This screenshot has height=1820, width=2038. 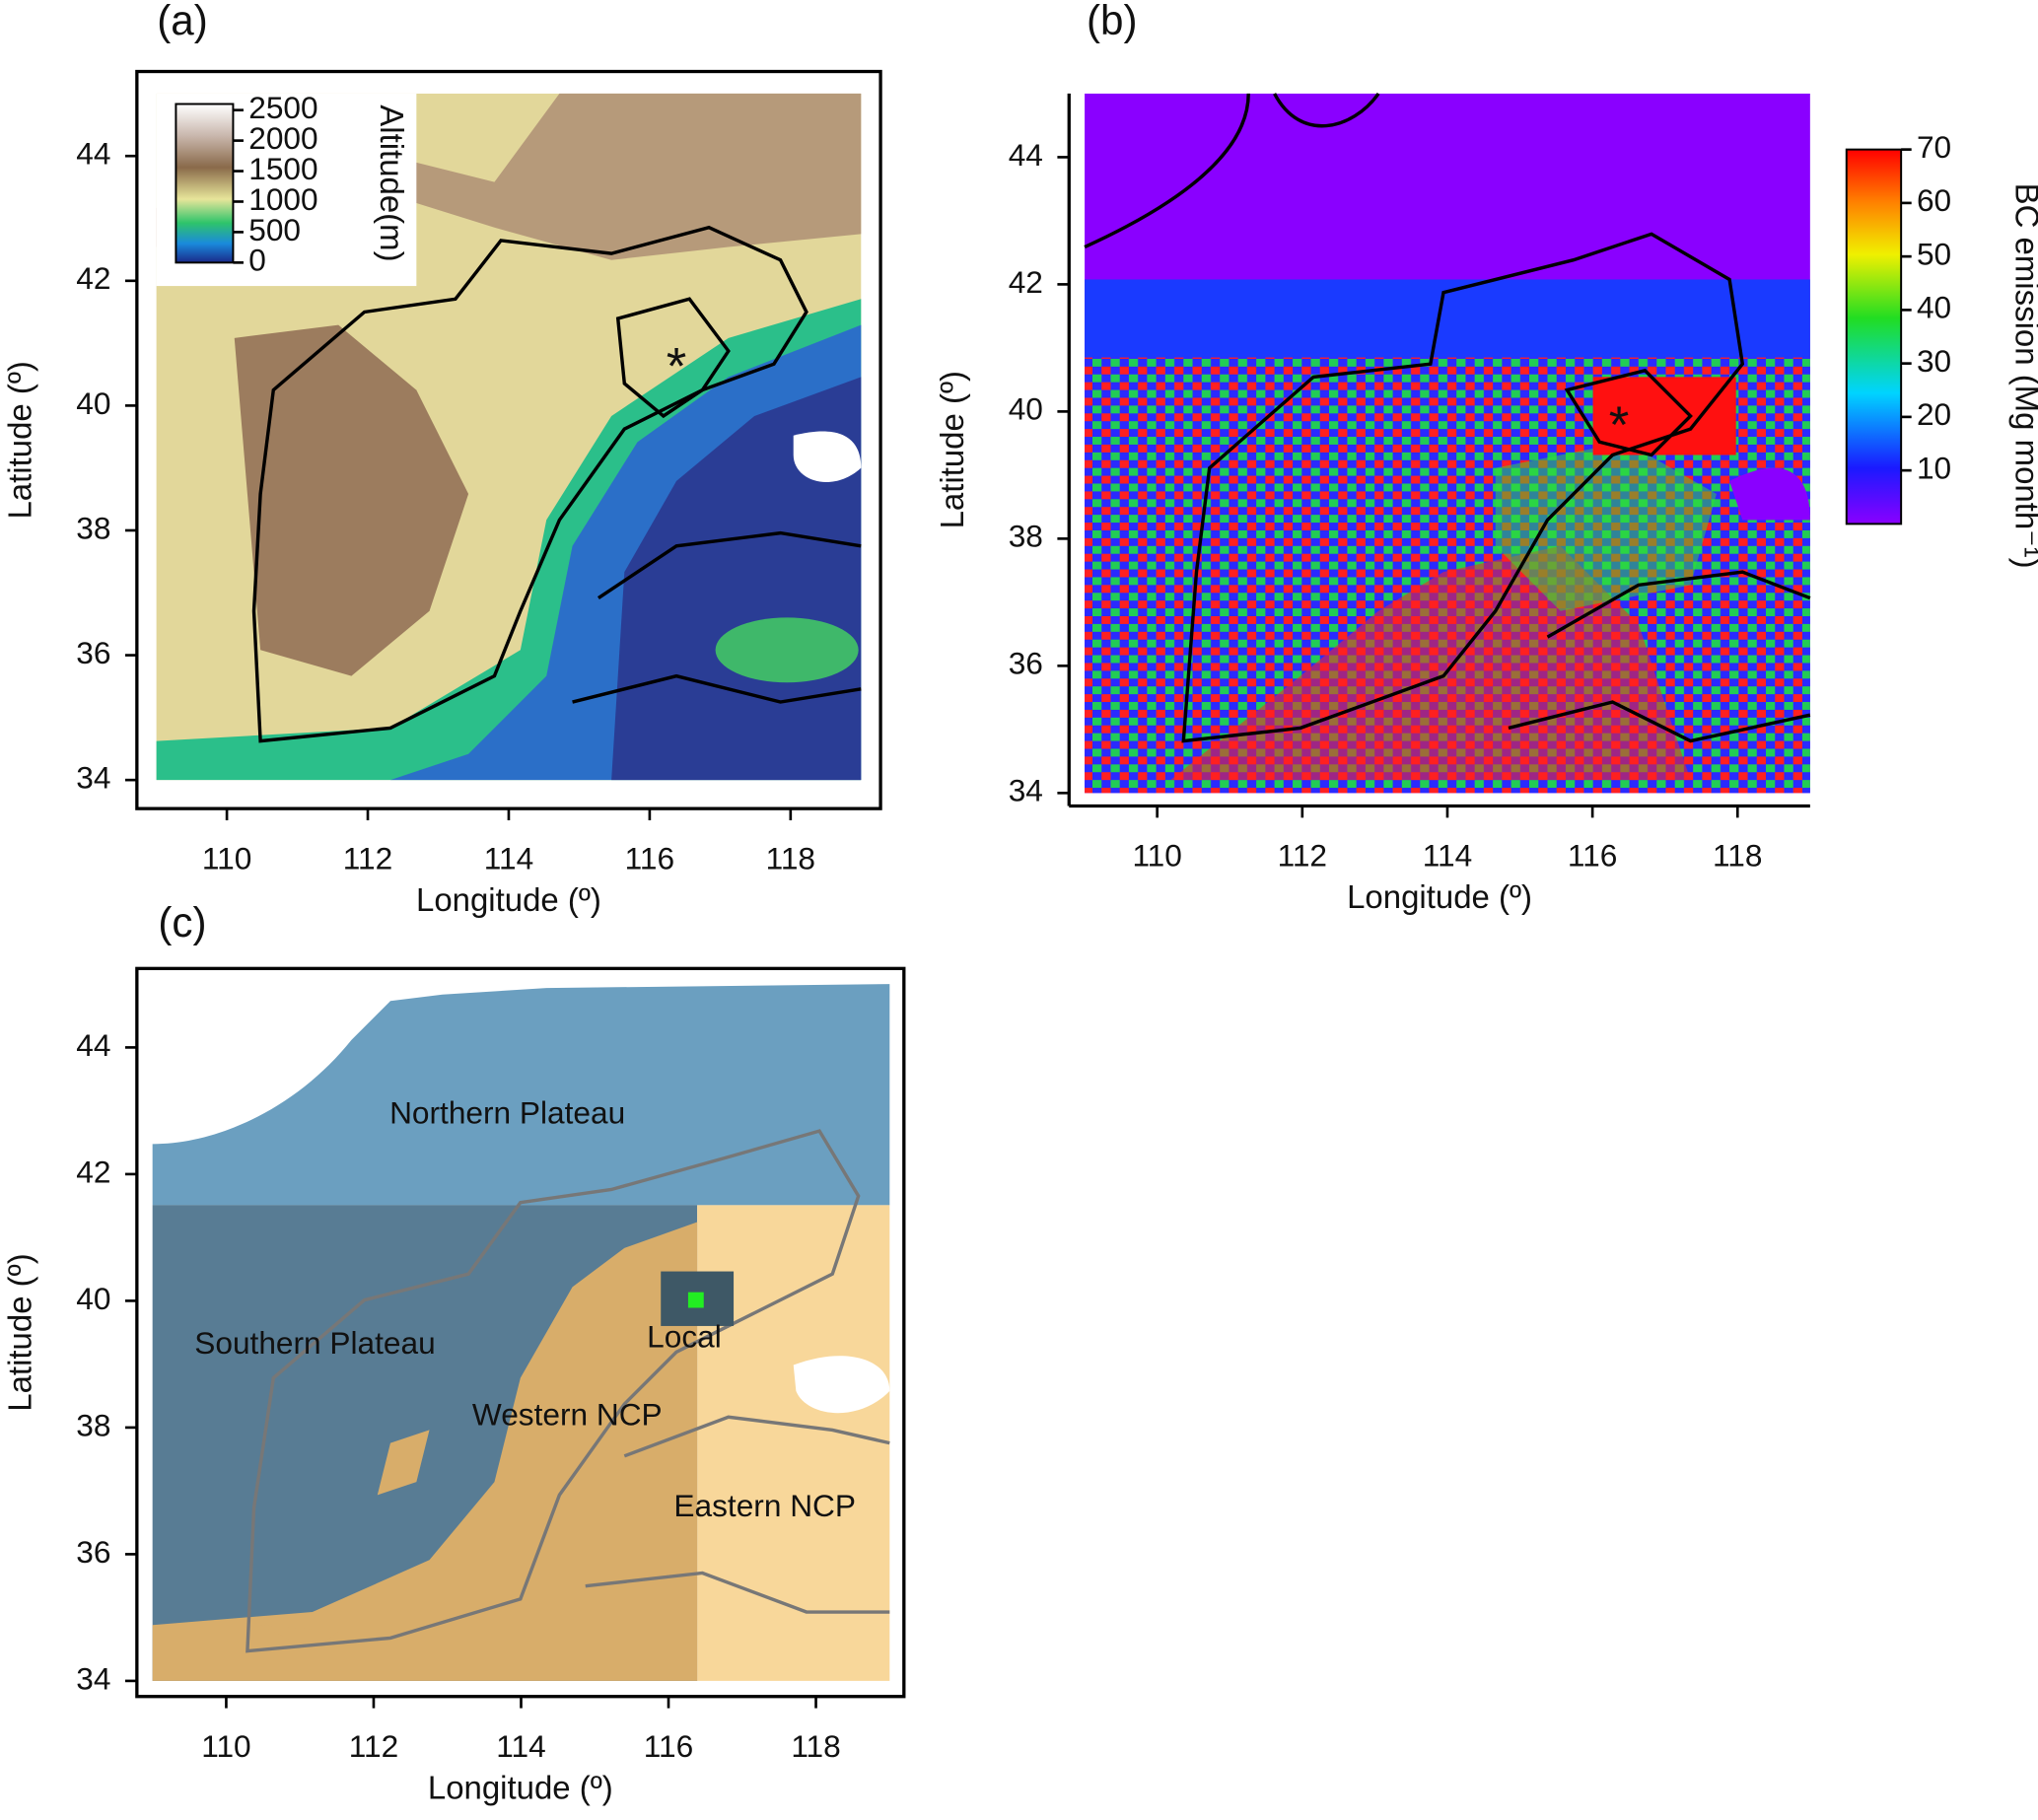 What do you see at coordinates (1934, 147) in the screenshot?
I see `colorbar-tick-label: 70` at bounding box center [1934, 147].